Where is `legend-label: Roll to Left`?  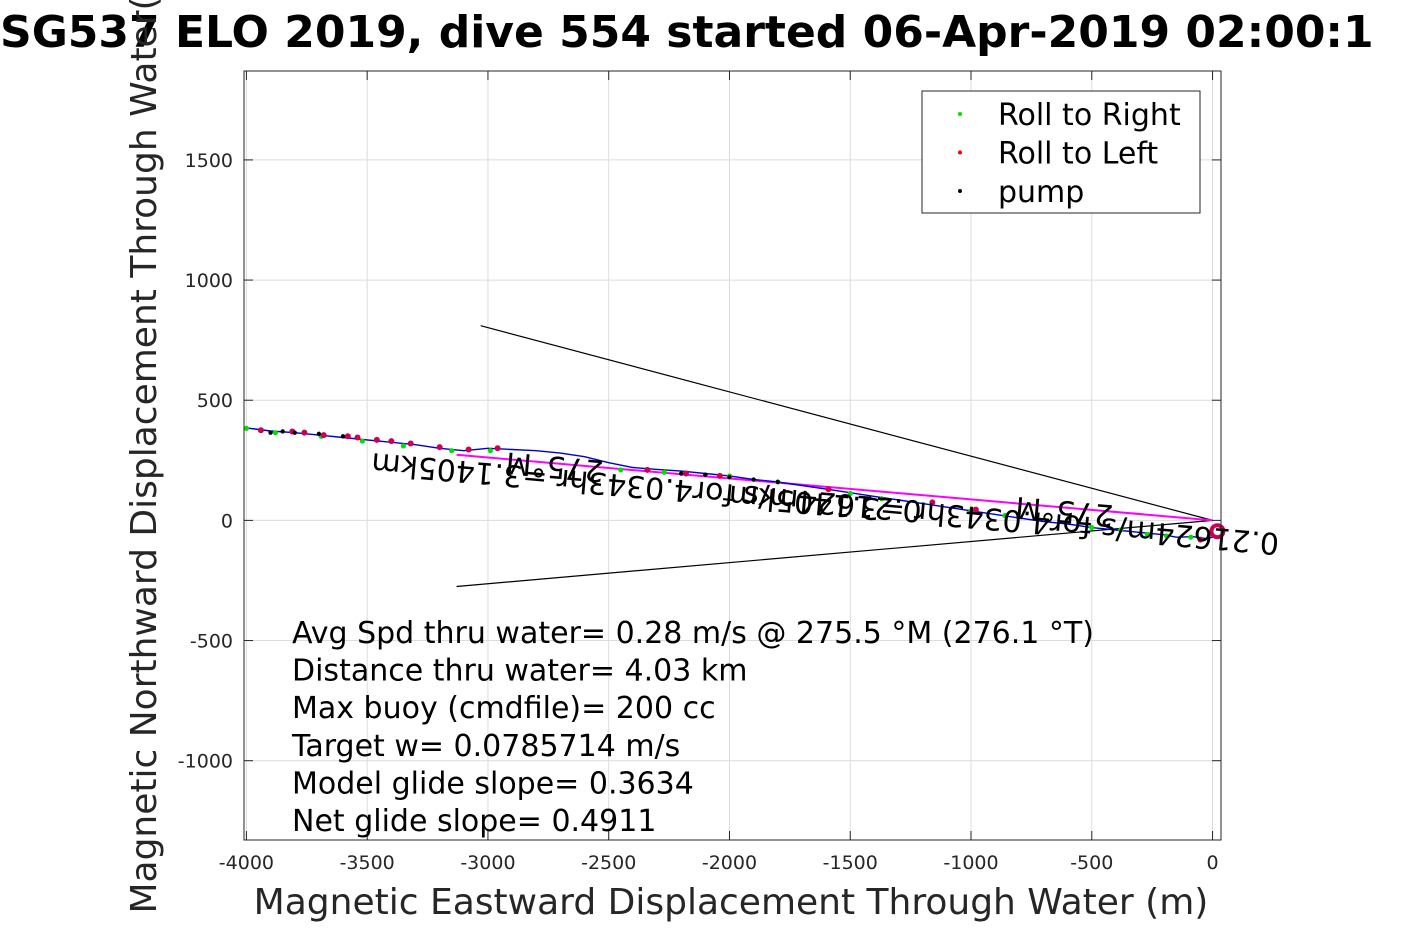
legend-label: Roll to Left is located at coordinates (1078, 154).